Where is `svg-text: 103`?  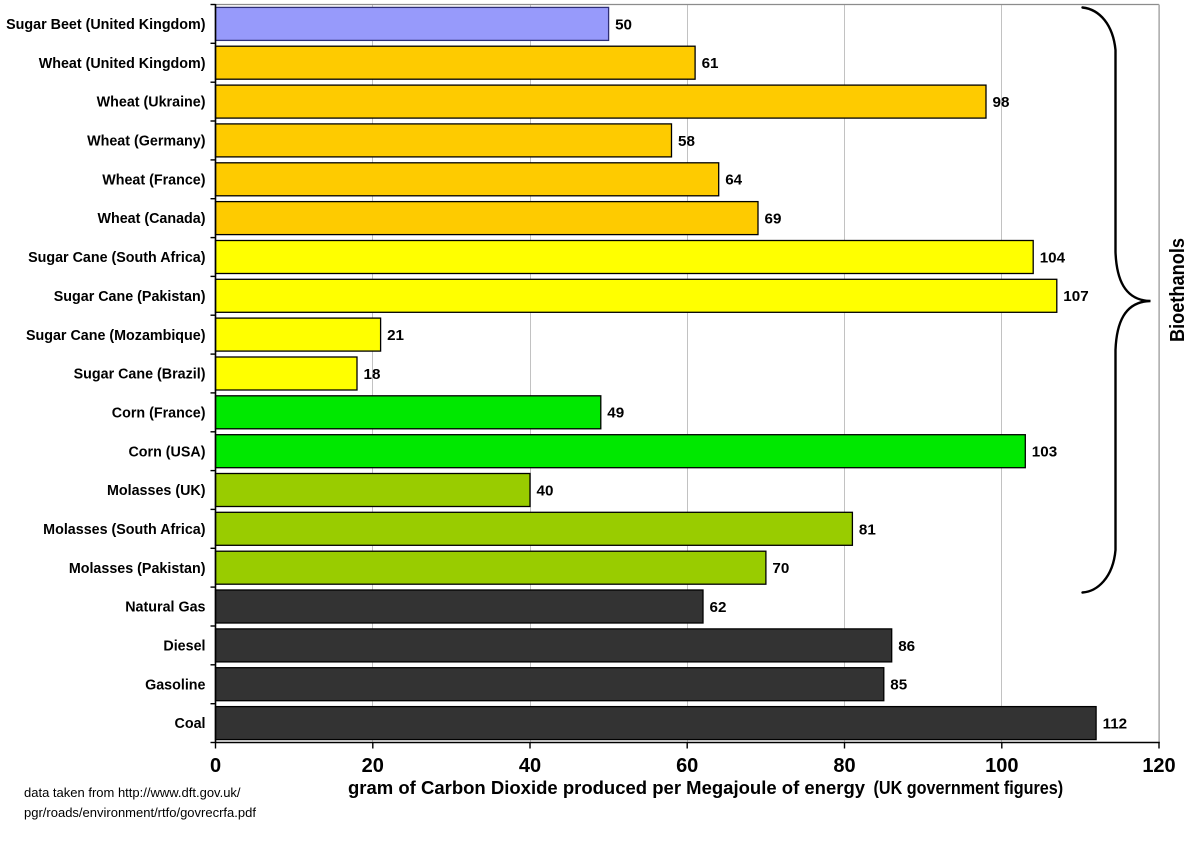 svg-text: 103 is located at coordinates (1044, 452).